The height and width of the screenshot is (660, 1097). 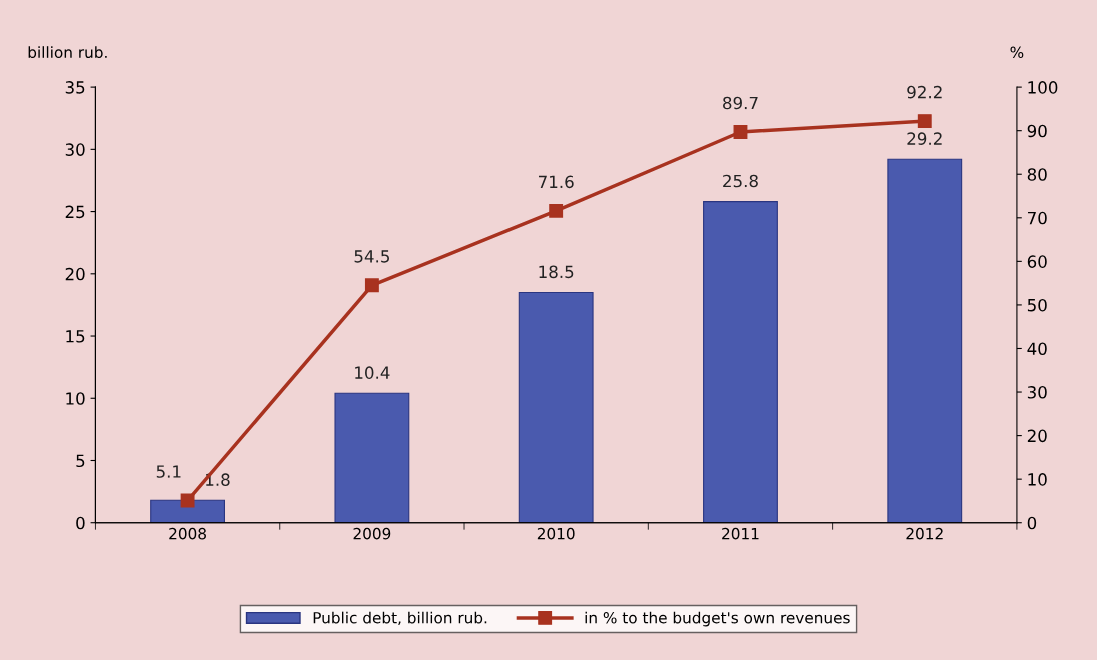 I want to click on y-tick-label: 30, so click(x=75, y=149).